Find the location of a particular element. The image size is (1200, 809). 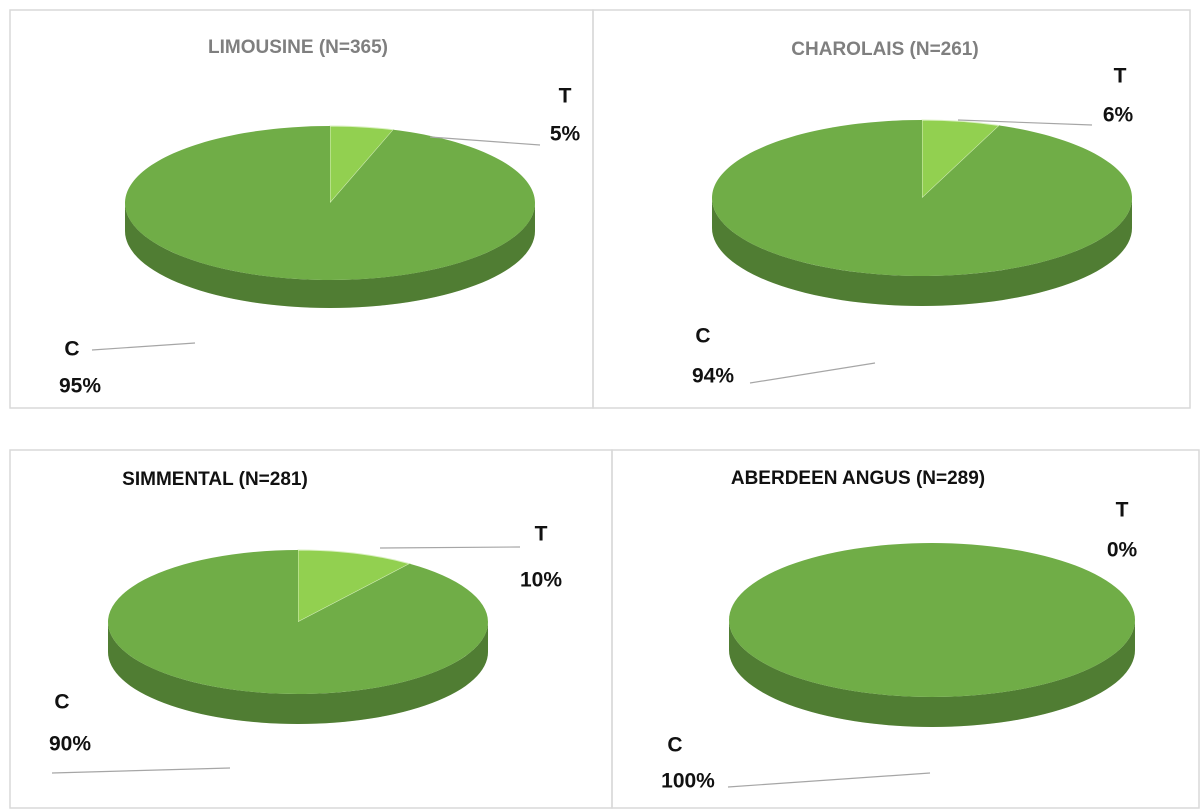

value-label: 0% is located at coordinates (1122, 550).